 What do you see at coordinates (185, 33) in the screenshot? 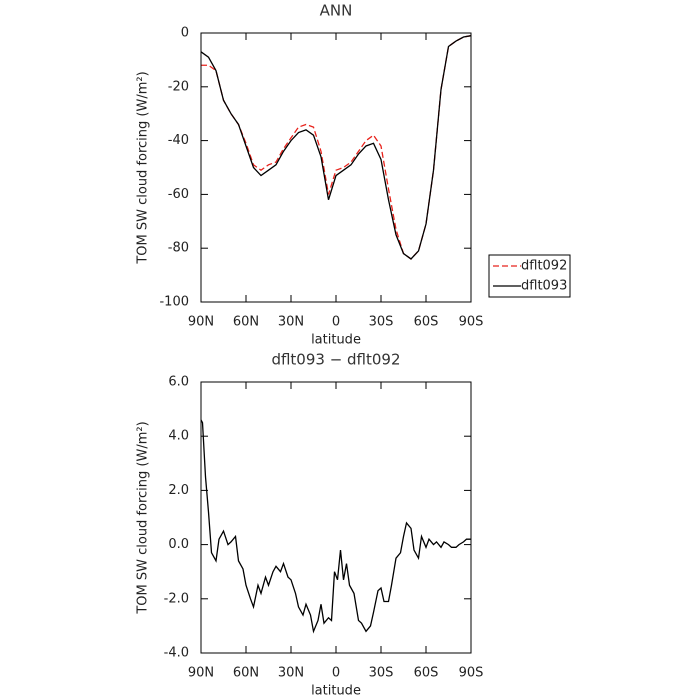
I see `y-tick-label: 0` at bounding box center [185, 33].